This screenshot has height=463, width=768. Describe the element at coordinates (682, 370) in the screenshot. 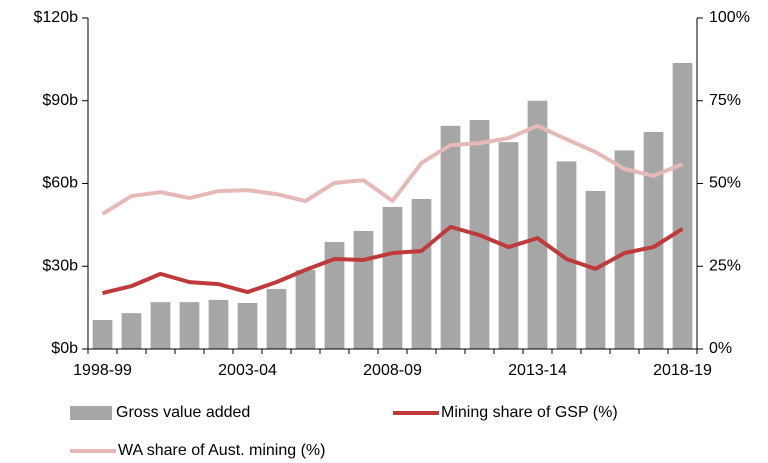

I see `x-tick-label: 2018-19` at that location.